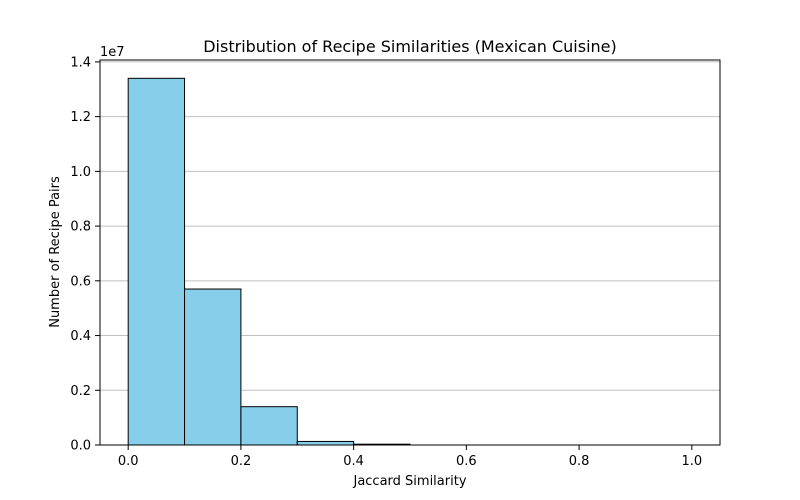  What do you see at coordinates (579, 461) in the screenshot?
I see `x-tick-label: 0.8` at bounding box center [579, 461].